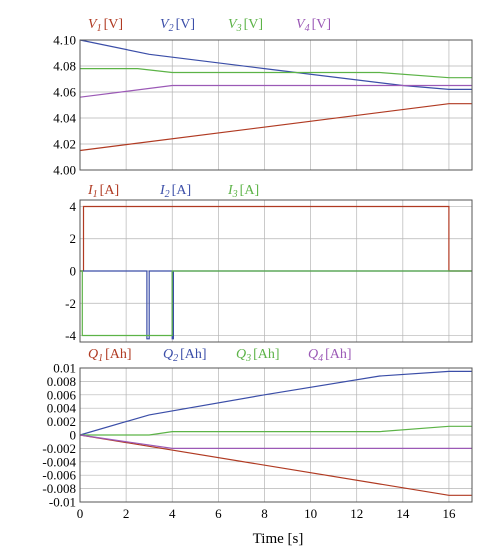  I want to click on x-tick-label: 14, so click(403, 513).